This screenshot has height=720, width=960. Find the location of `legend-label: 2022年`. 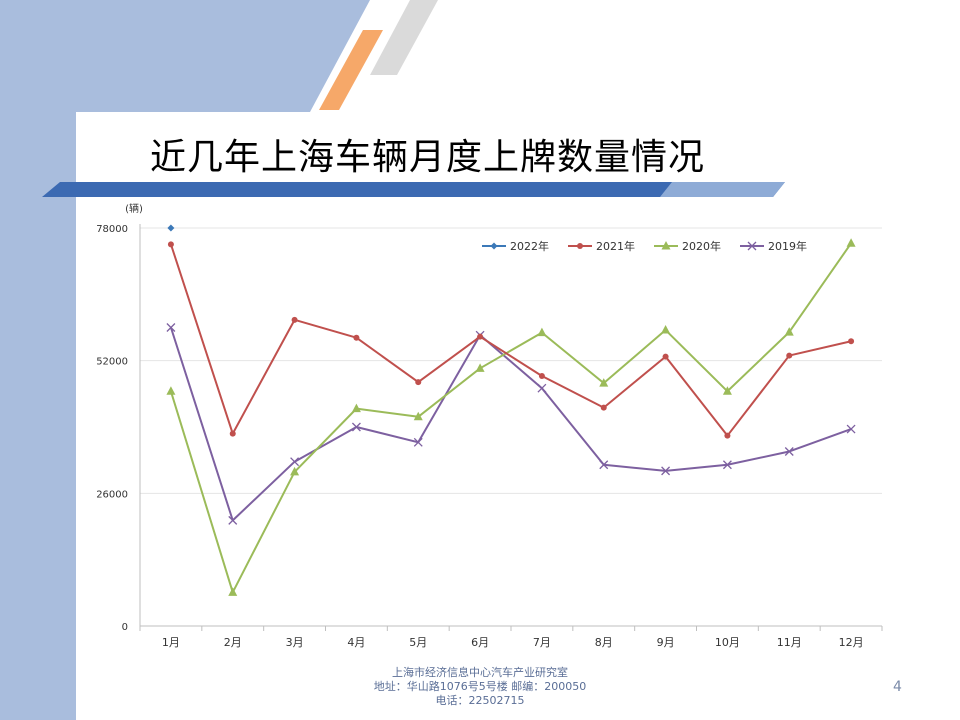

legend-label: 2022年 is located at coordinates (529, 246).